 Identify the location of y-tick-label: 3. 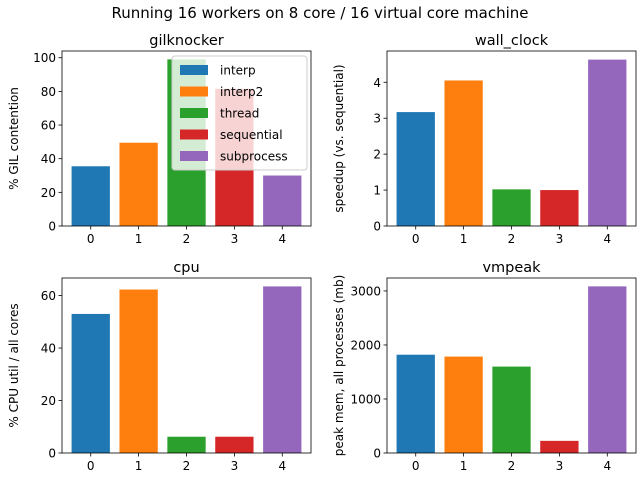
(377, 119).